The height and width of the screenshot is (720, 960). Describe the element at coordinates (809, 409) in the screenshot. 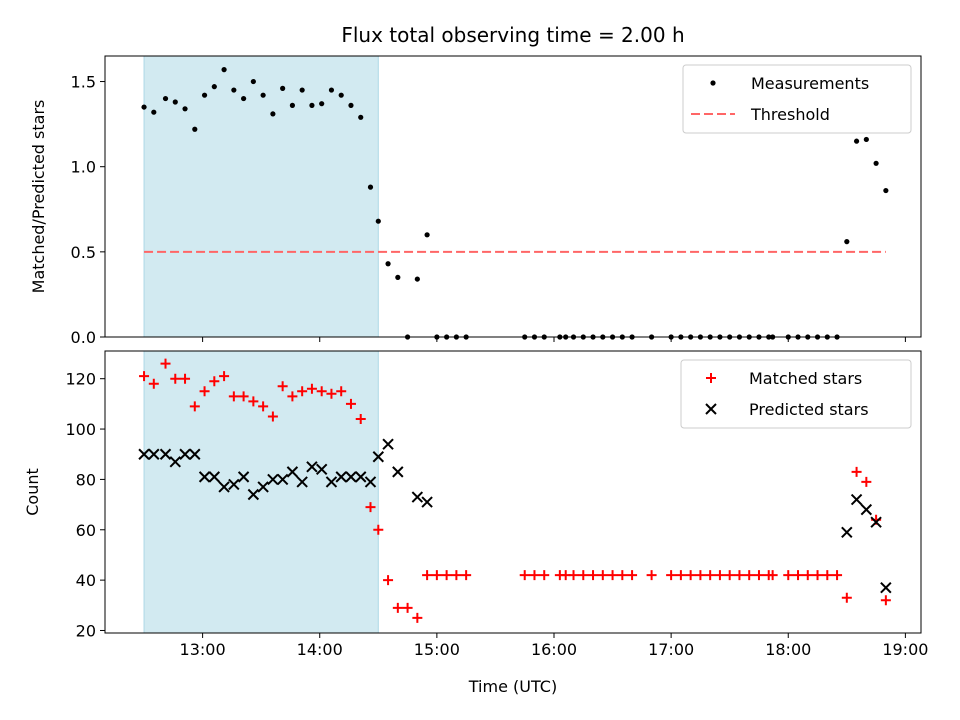

I see `legend-label: Predicted stars` at that location.